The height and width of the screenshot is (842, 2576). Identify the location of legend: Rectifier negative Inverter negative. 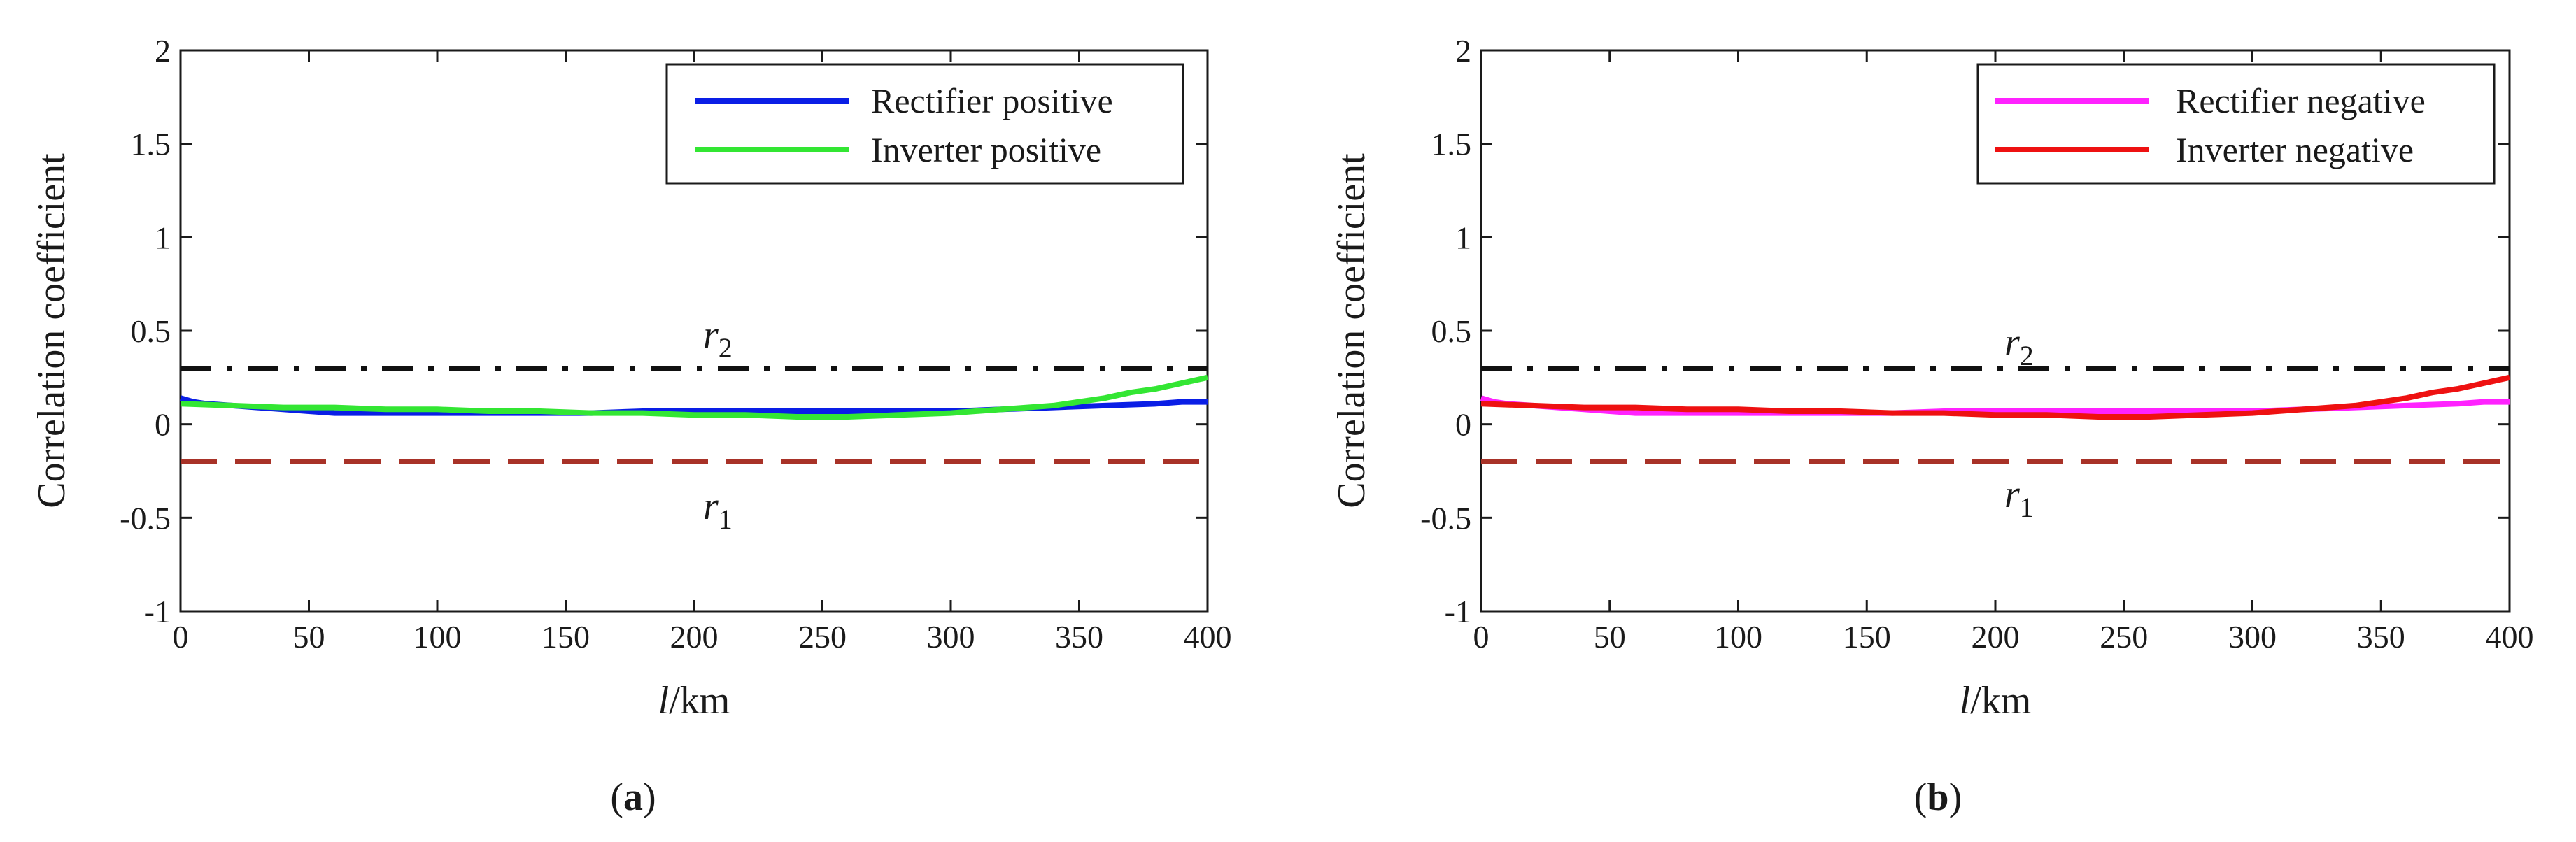
(2236, 124).